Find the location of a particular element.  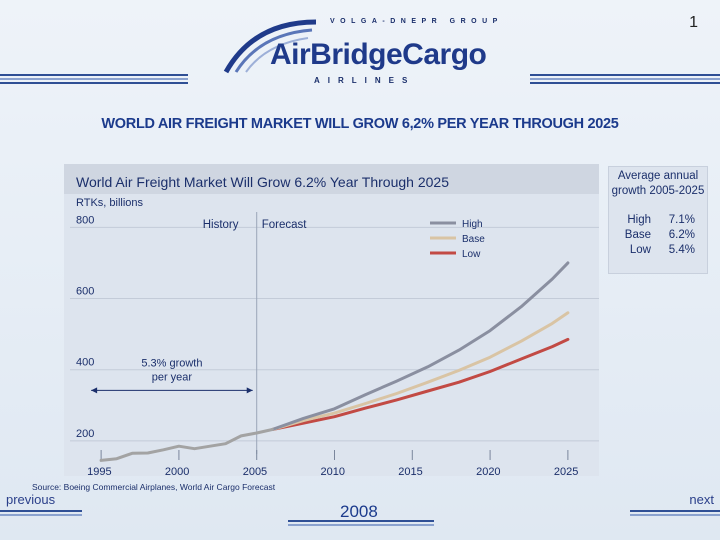

previous-link: previous is located at coordinates (31, 499).